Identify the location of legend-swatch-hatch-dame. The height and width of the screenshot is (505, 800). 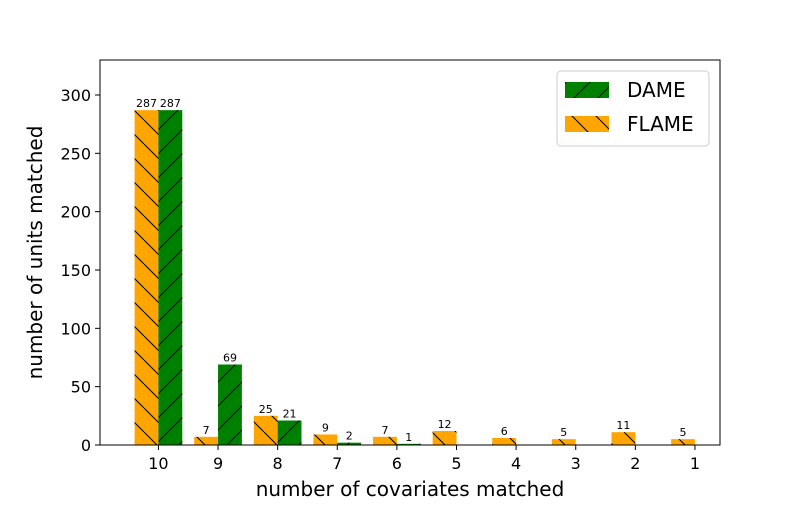
(587, 90).